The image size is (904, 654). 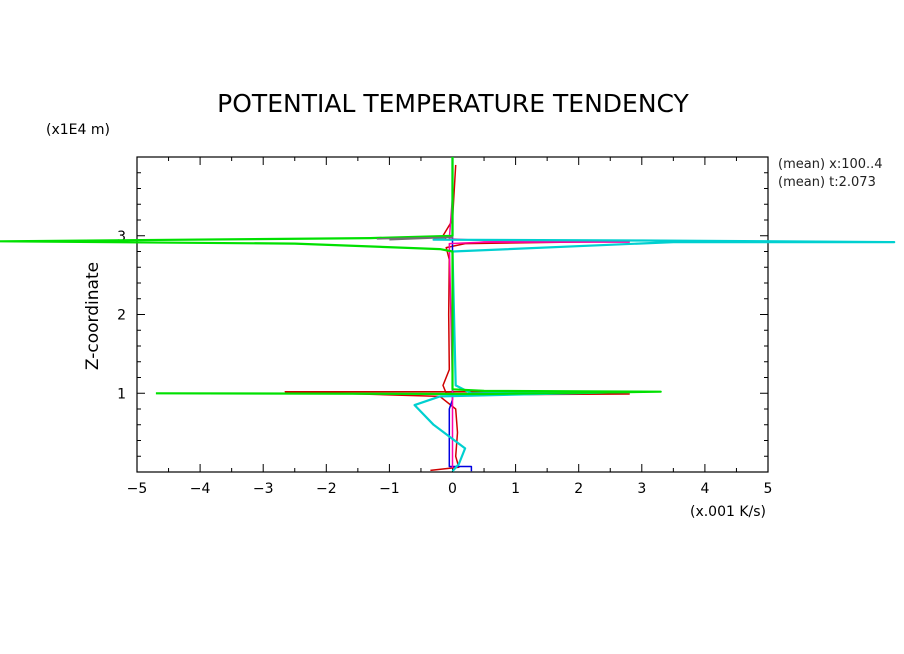 What do you see at coordinates (641, 489) in the screenshot?
I see `x-tick-label: 3` at bounding box center [641, 489].